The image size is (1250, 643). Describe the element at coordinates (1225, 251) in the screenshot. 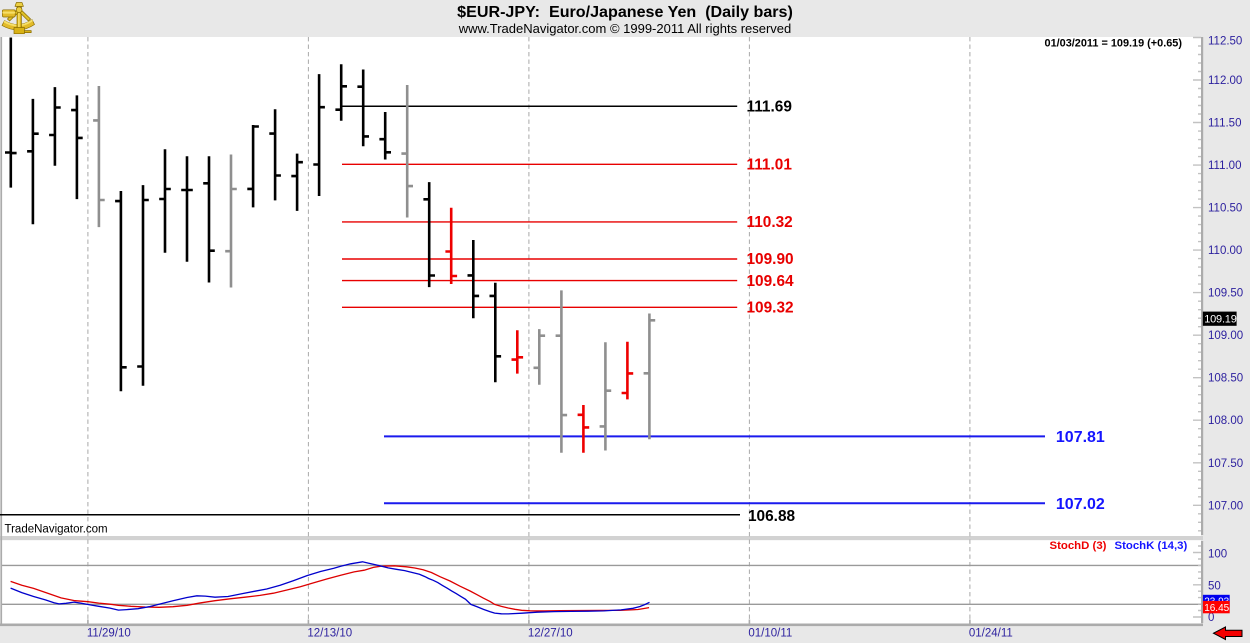

I see `svg-text: 110.00` at that location.